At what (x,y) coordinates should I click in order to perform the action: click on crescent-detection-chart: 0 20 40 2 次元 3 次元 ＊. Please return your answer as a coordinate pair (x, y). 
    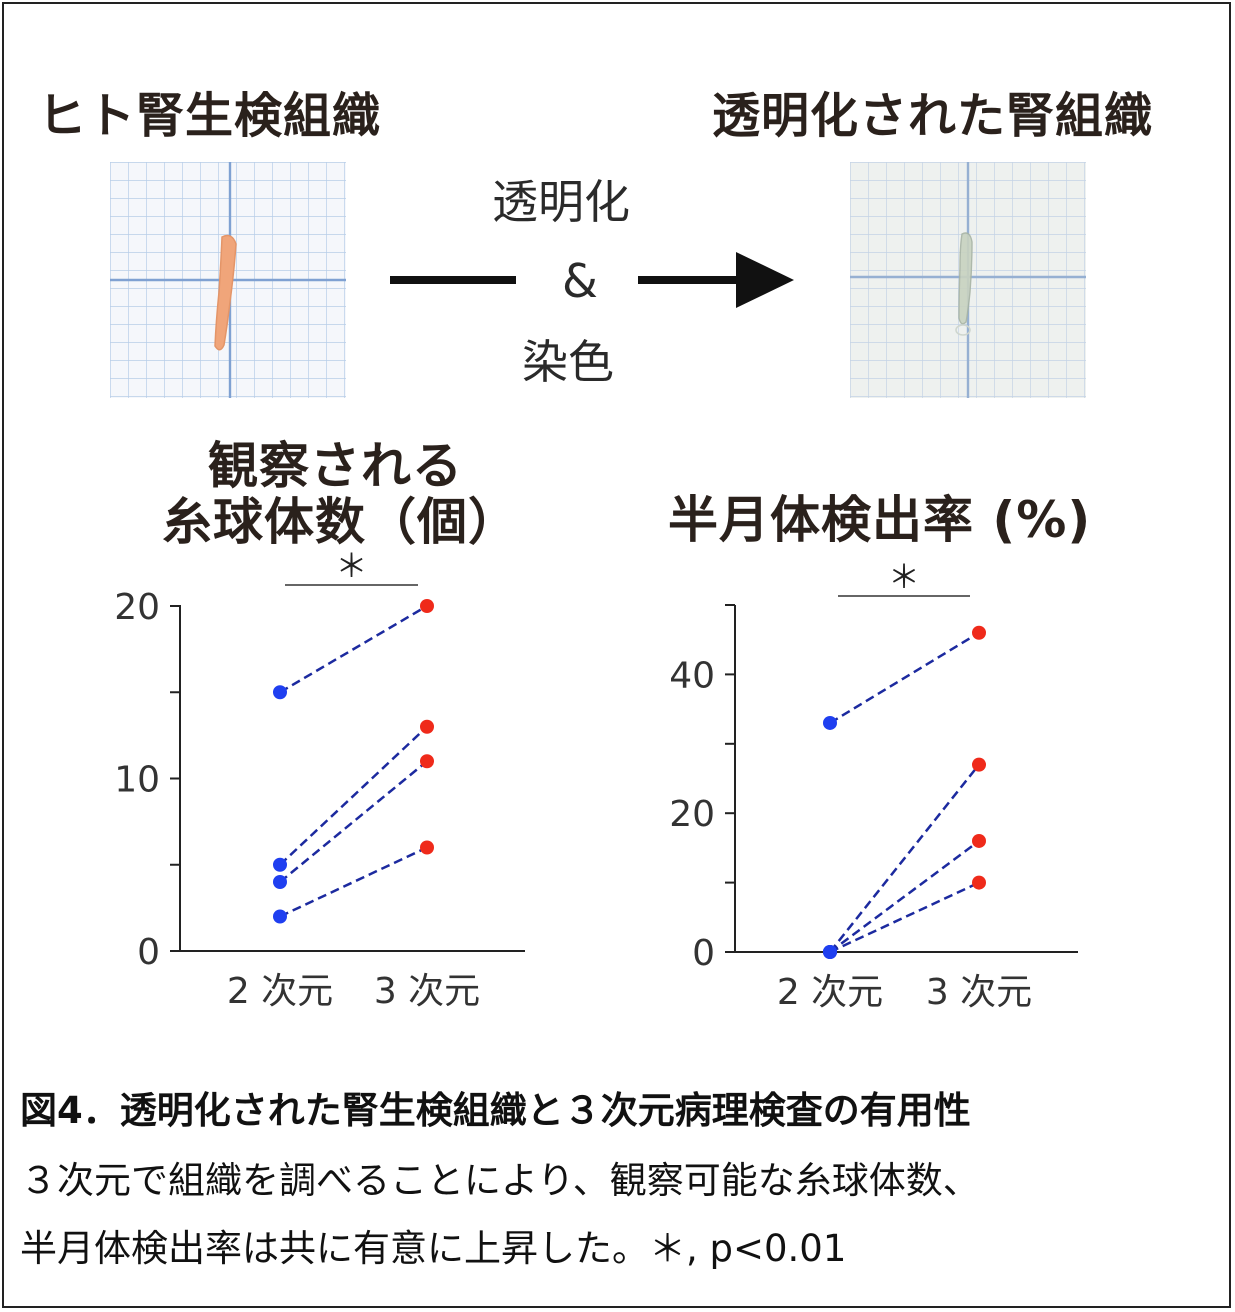
    Looking at the image, I should click on (873, 785).